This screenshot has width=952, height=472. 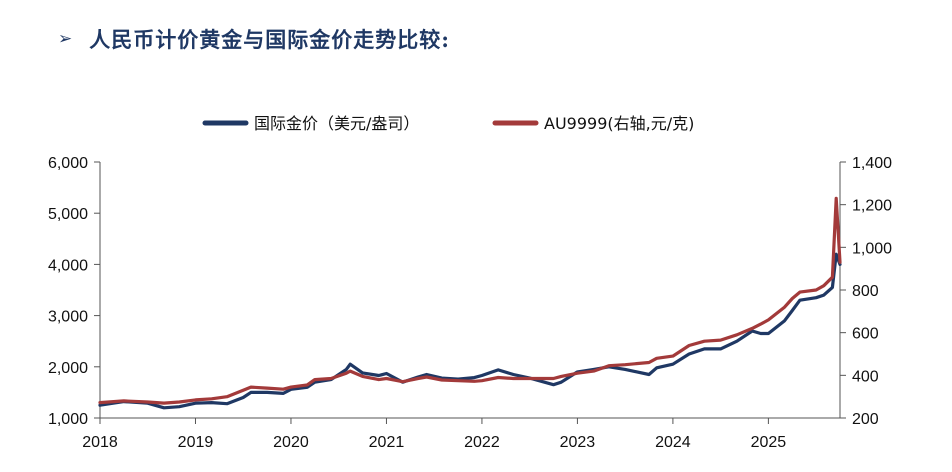 I want to click on x-tick-label: 2019, so click(x=196, y=442).